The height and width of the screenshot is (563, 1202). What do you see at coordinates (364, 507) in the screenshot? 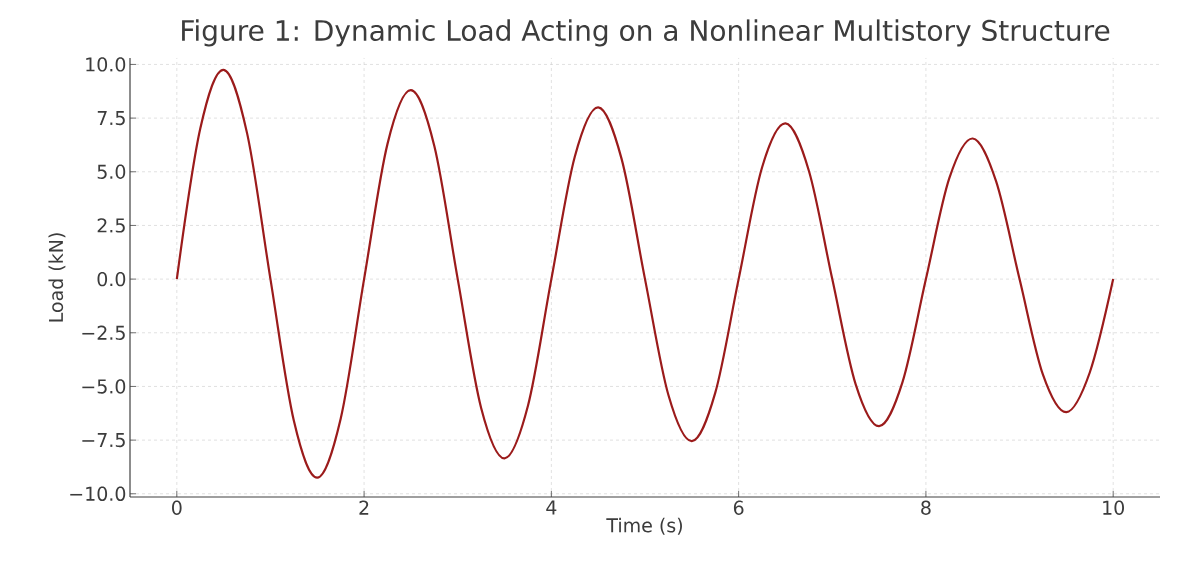
I see `x-tick-label: 2` at bounding box center [364, 507].